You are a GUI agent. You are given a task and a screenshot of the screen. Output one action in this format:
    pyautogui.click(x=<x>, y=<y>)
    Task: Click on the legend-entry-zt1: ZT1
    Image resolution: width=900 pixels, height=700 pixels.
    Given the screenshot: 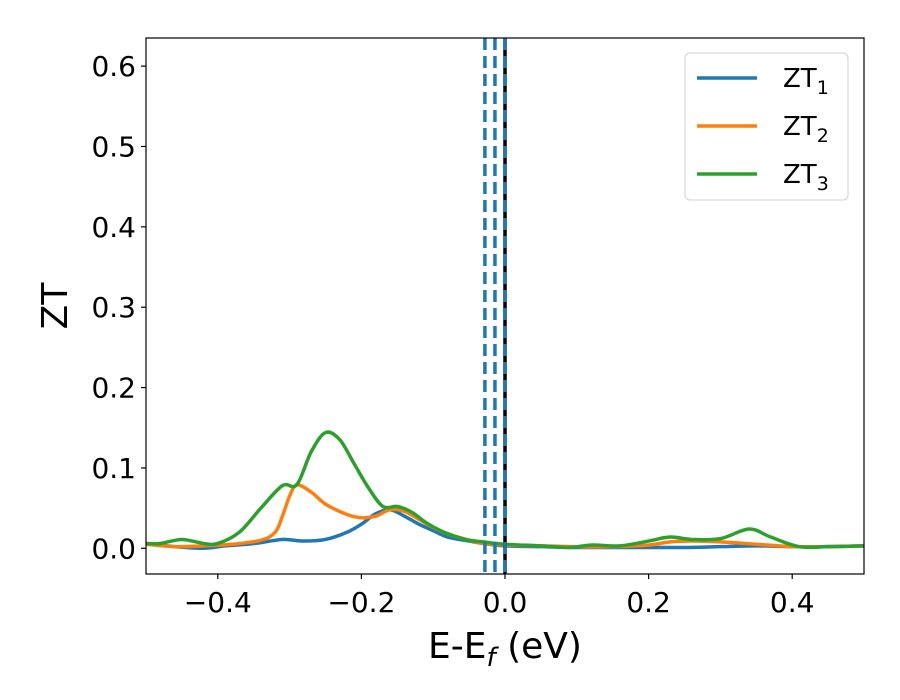 What is the action you would take?
    pyautogui.click(x=806, y=81)
    